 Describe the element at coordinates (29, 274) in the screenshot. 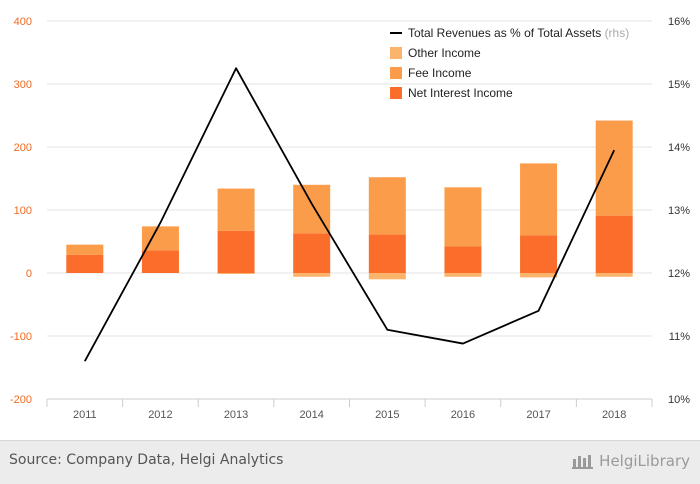

I see `y-left-tick-label: 0` at that location.